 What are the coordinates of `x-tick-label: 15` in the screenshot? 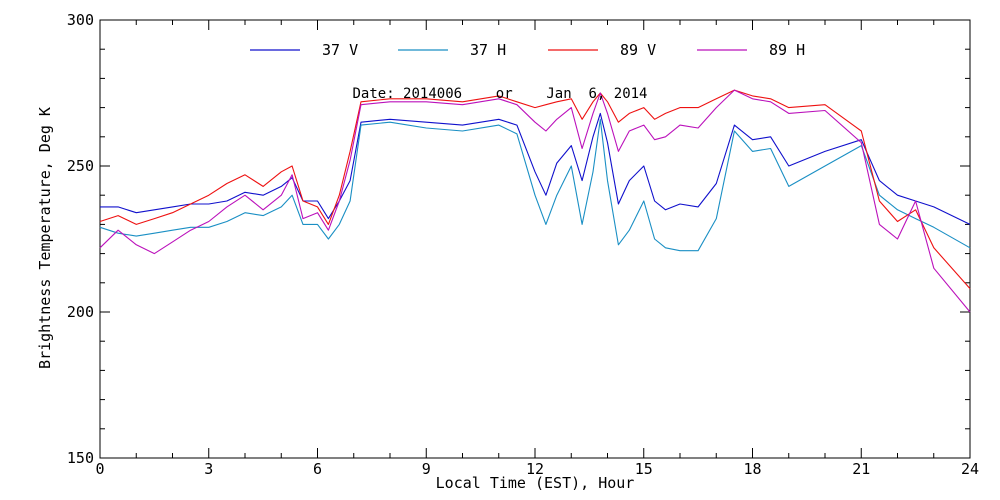 It's located at (644, 469).